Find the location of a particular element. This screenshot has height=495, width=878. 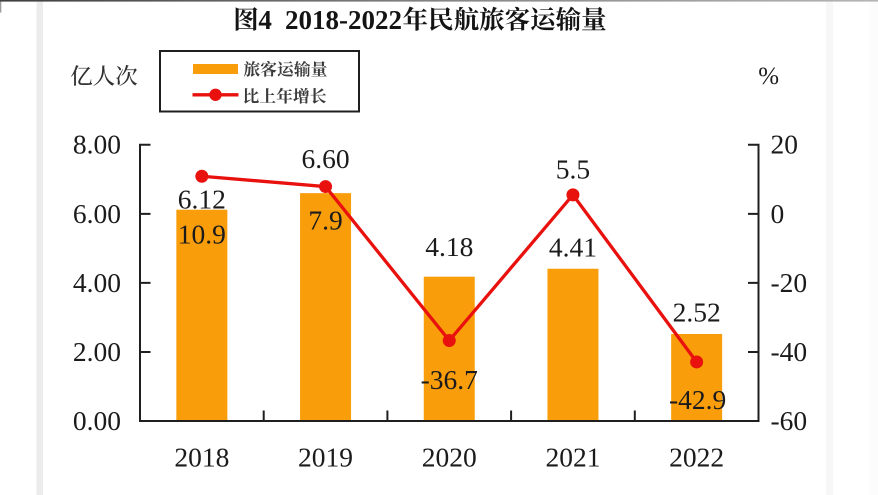

svg-text: -42.9 is located at coordinates (697, 399).